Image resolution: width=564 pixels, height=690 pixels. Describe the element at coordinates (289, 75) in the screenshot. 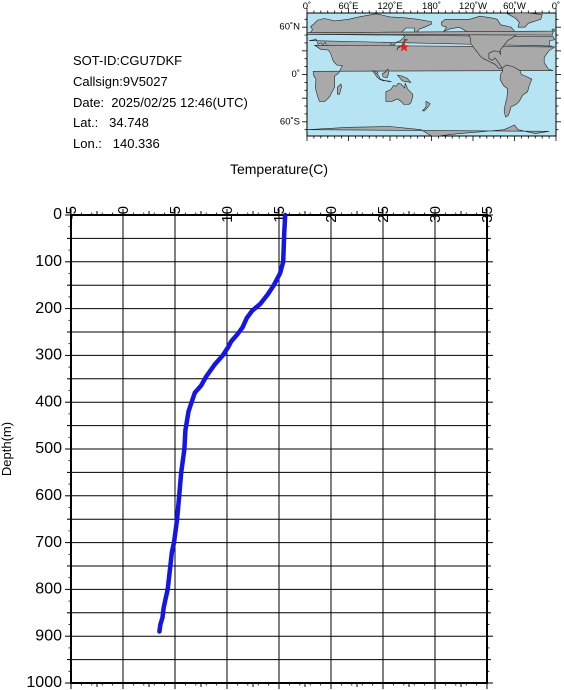

I see `map-lat-labels: 60˚N 0˚ 60˚S` at that location.